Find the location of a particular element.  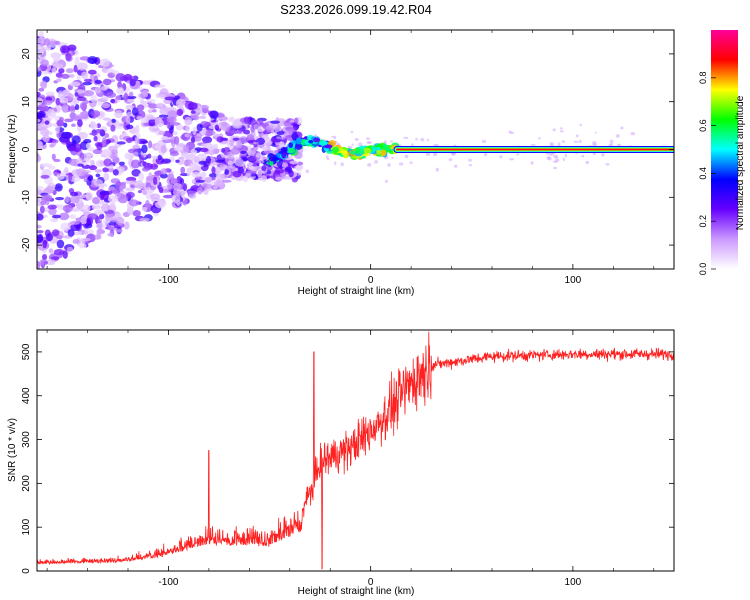

snr-y-tick-label: 400 is located at coordinates (26, 395).